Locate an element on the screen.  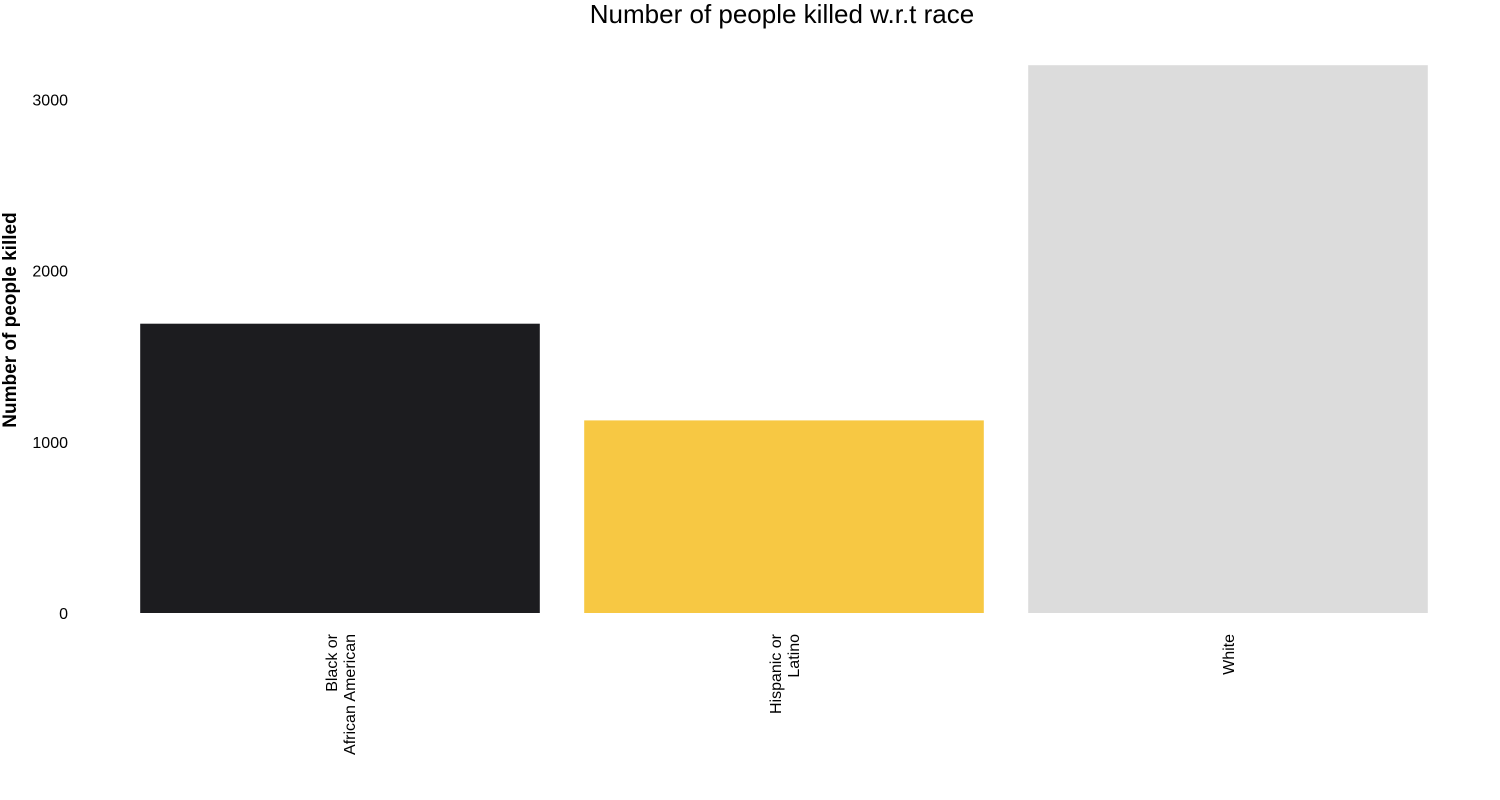
x-tick-label-line: Black or is located at coordinates (332, 662).